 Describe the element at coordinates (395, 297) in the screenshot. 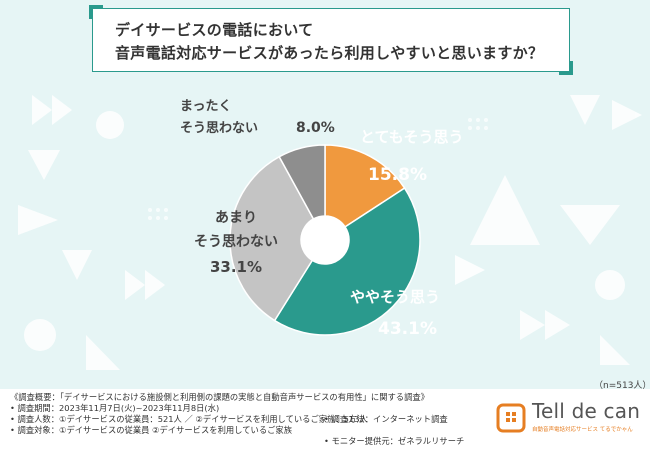

I see `slice-label-2-line-1: ややそう思う` at that location.